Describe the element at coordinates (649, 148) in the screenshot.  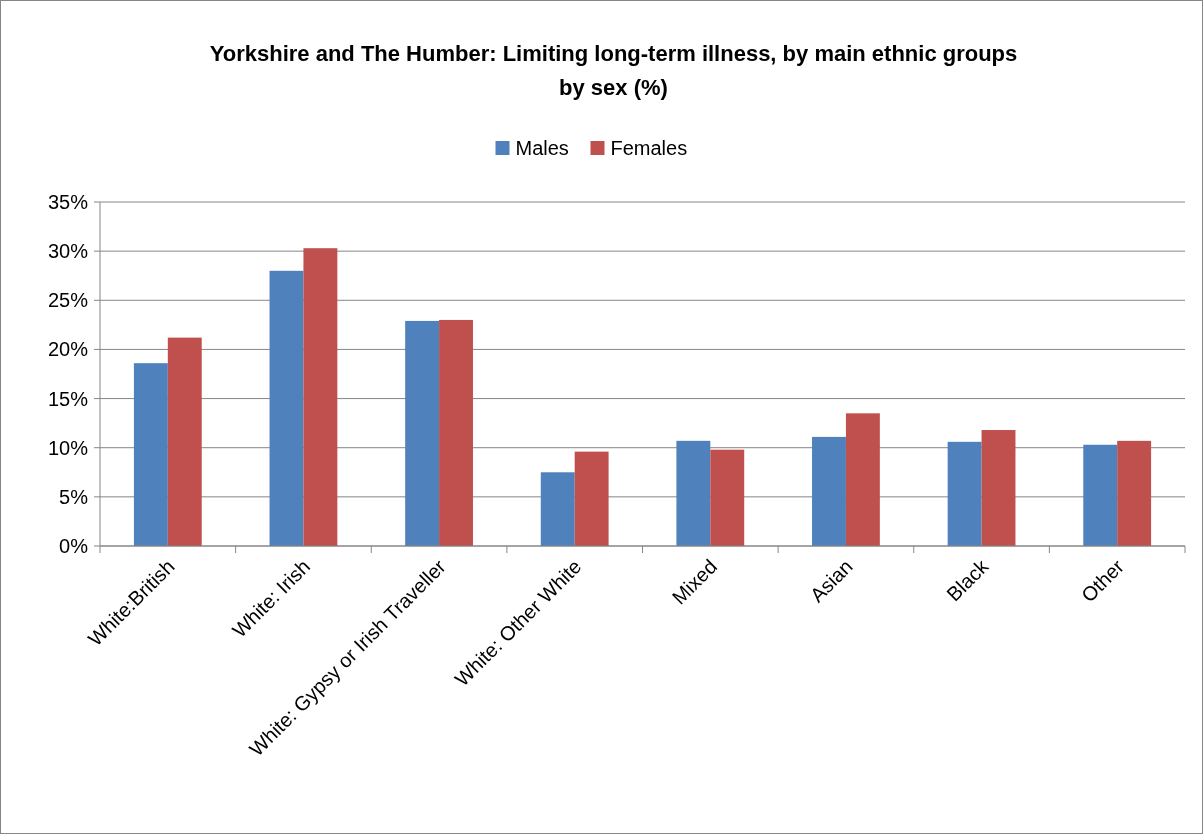
I see `legend-label: Females` at that location.